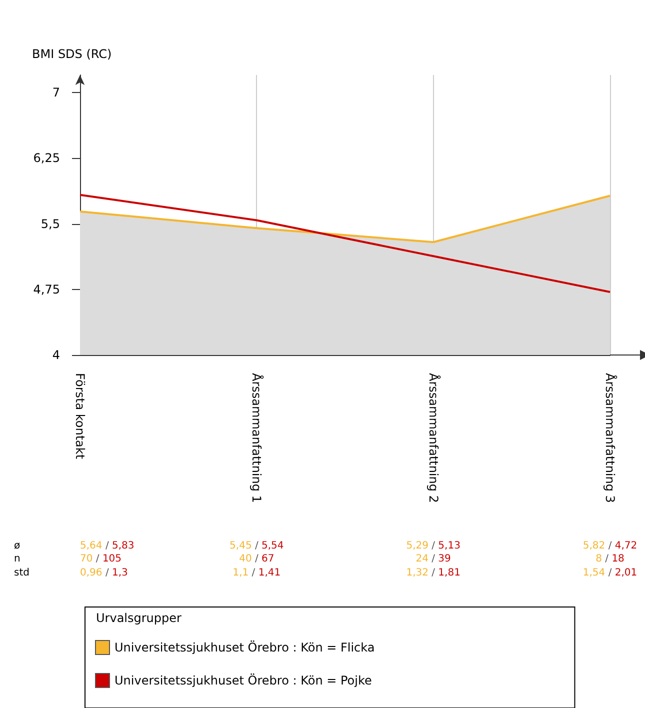 The height and width of the screenshot is (708, 645). Describe the element at coordinates (610, 573) in the screenshot. I see `text: 1,54 / 2,01` at that location.